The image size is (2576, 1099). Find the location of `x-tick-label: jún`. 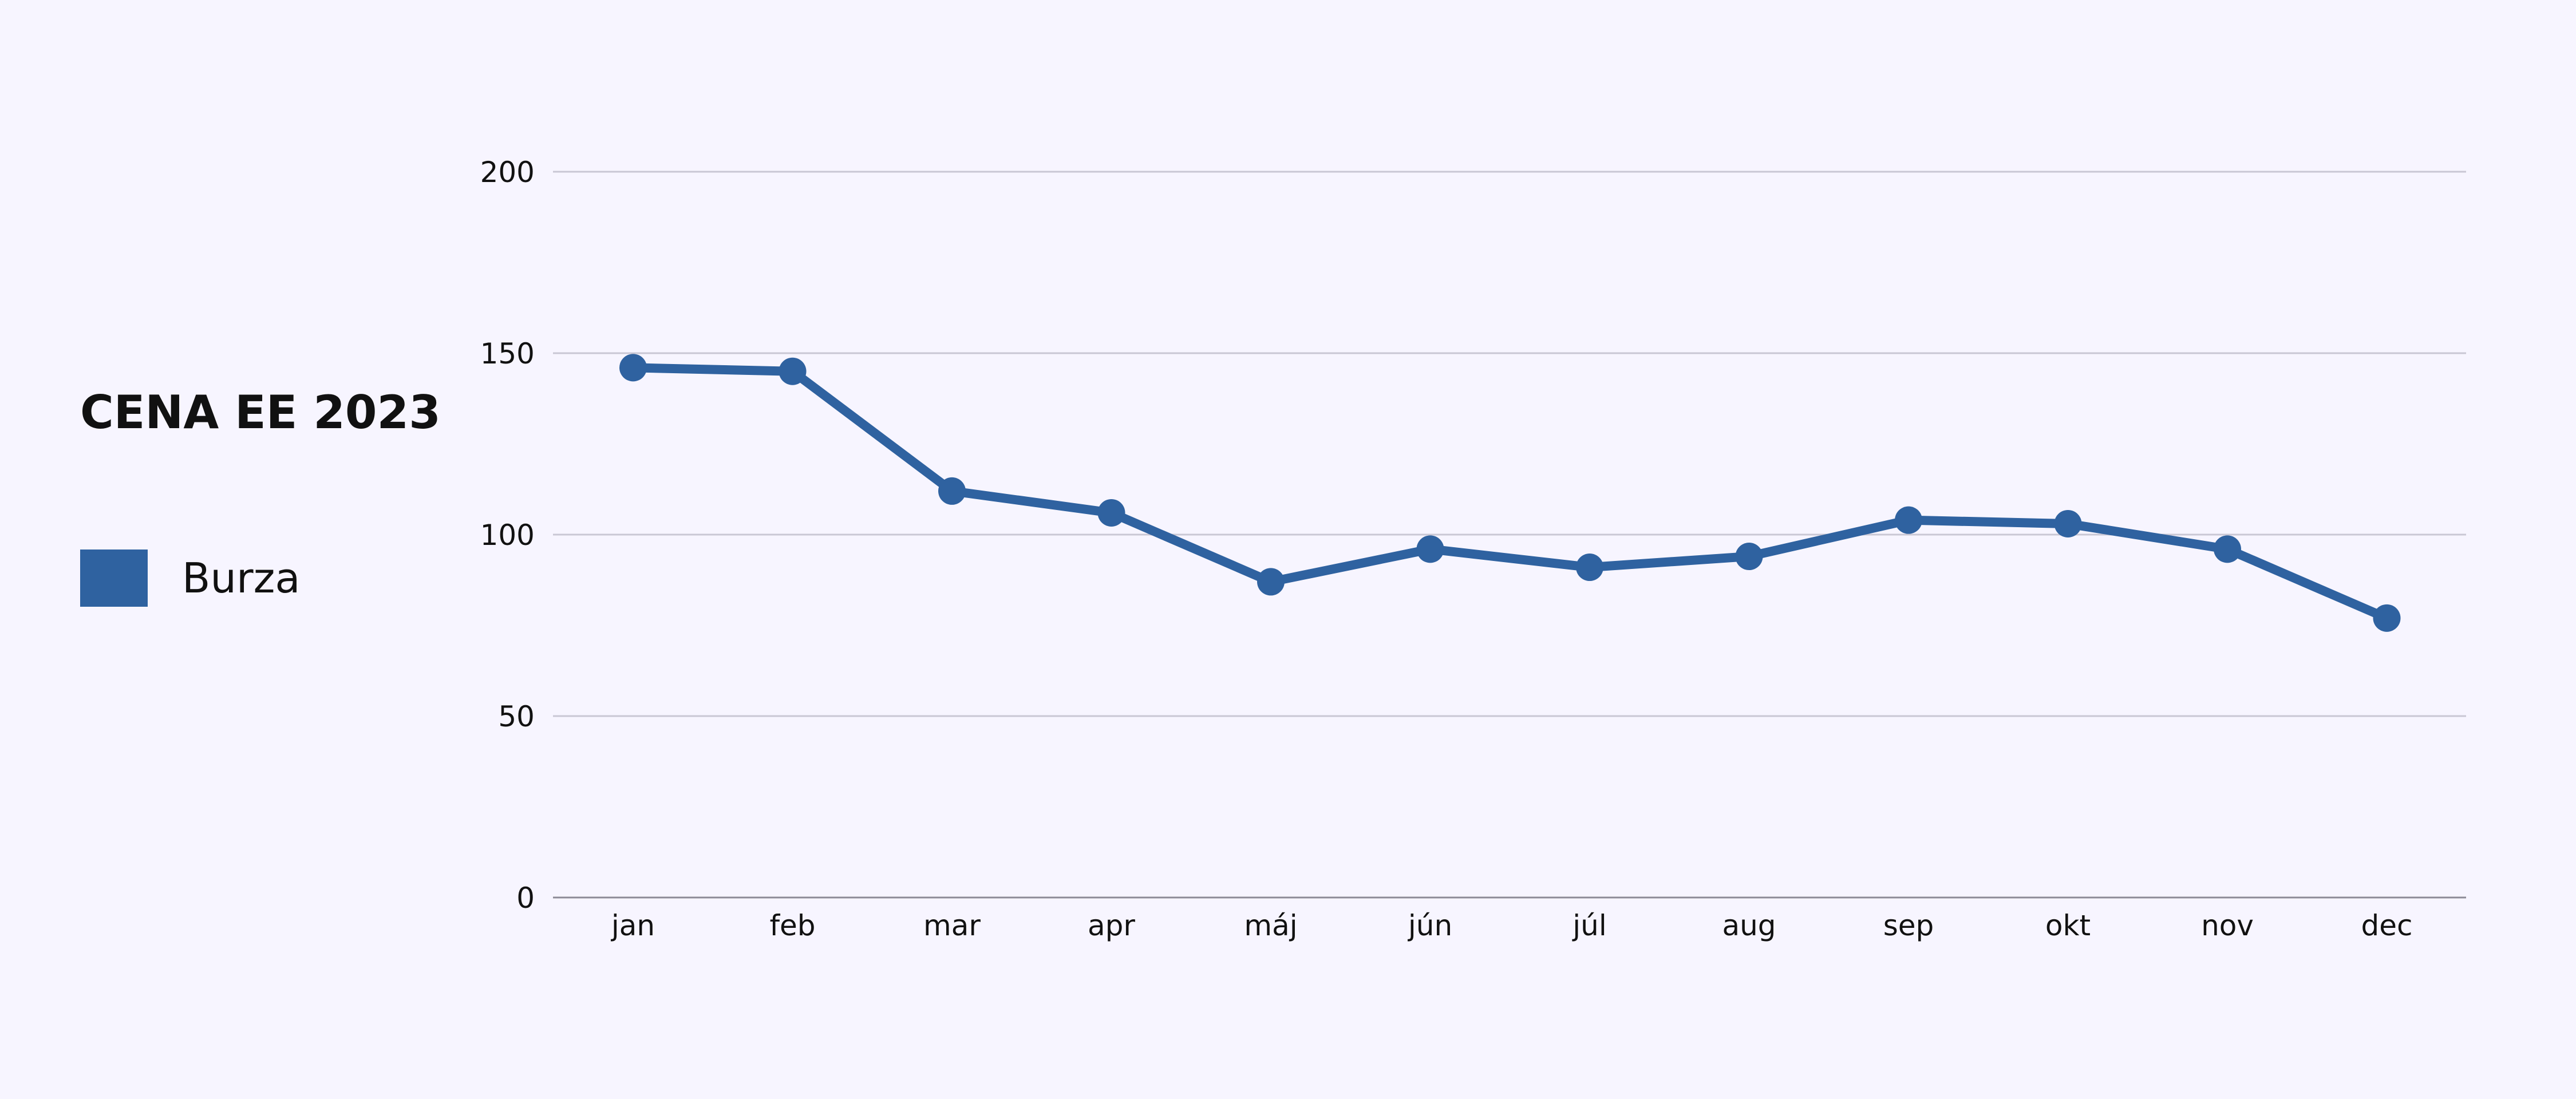

x-tick-label: jún is located at coordinates (1430, 925).